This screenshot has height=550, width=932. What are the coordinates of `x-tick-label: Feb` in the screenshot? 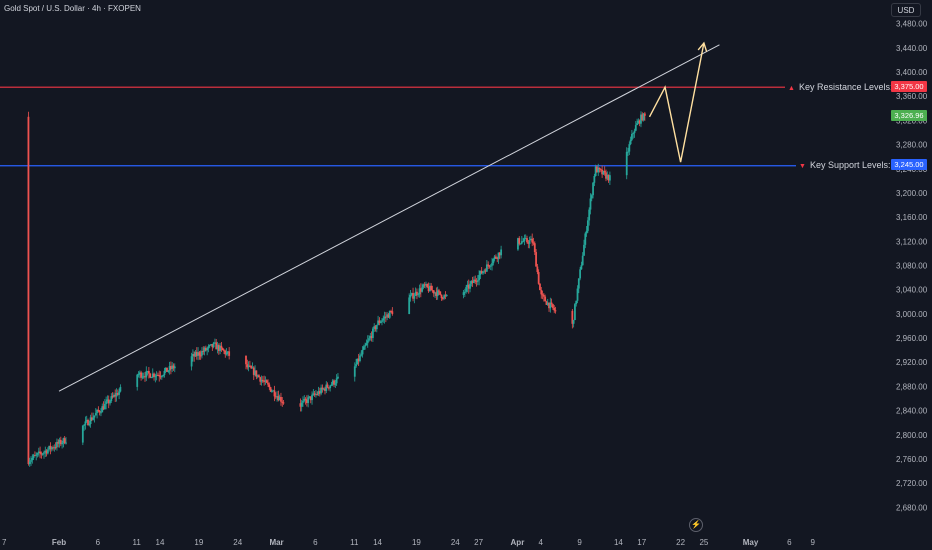 It's located at (59, 542).